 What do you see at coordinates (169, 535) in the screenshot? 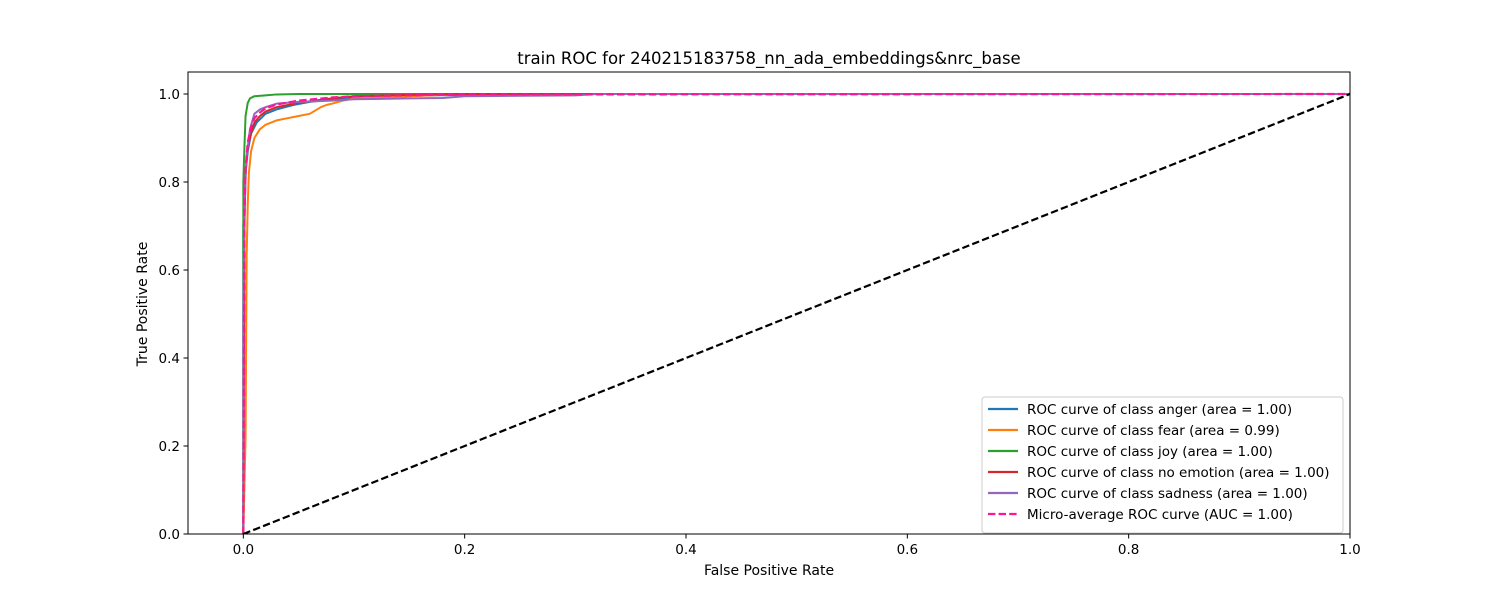
I see `y-tick-label: 0.0` at bounding box center [169, 535].